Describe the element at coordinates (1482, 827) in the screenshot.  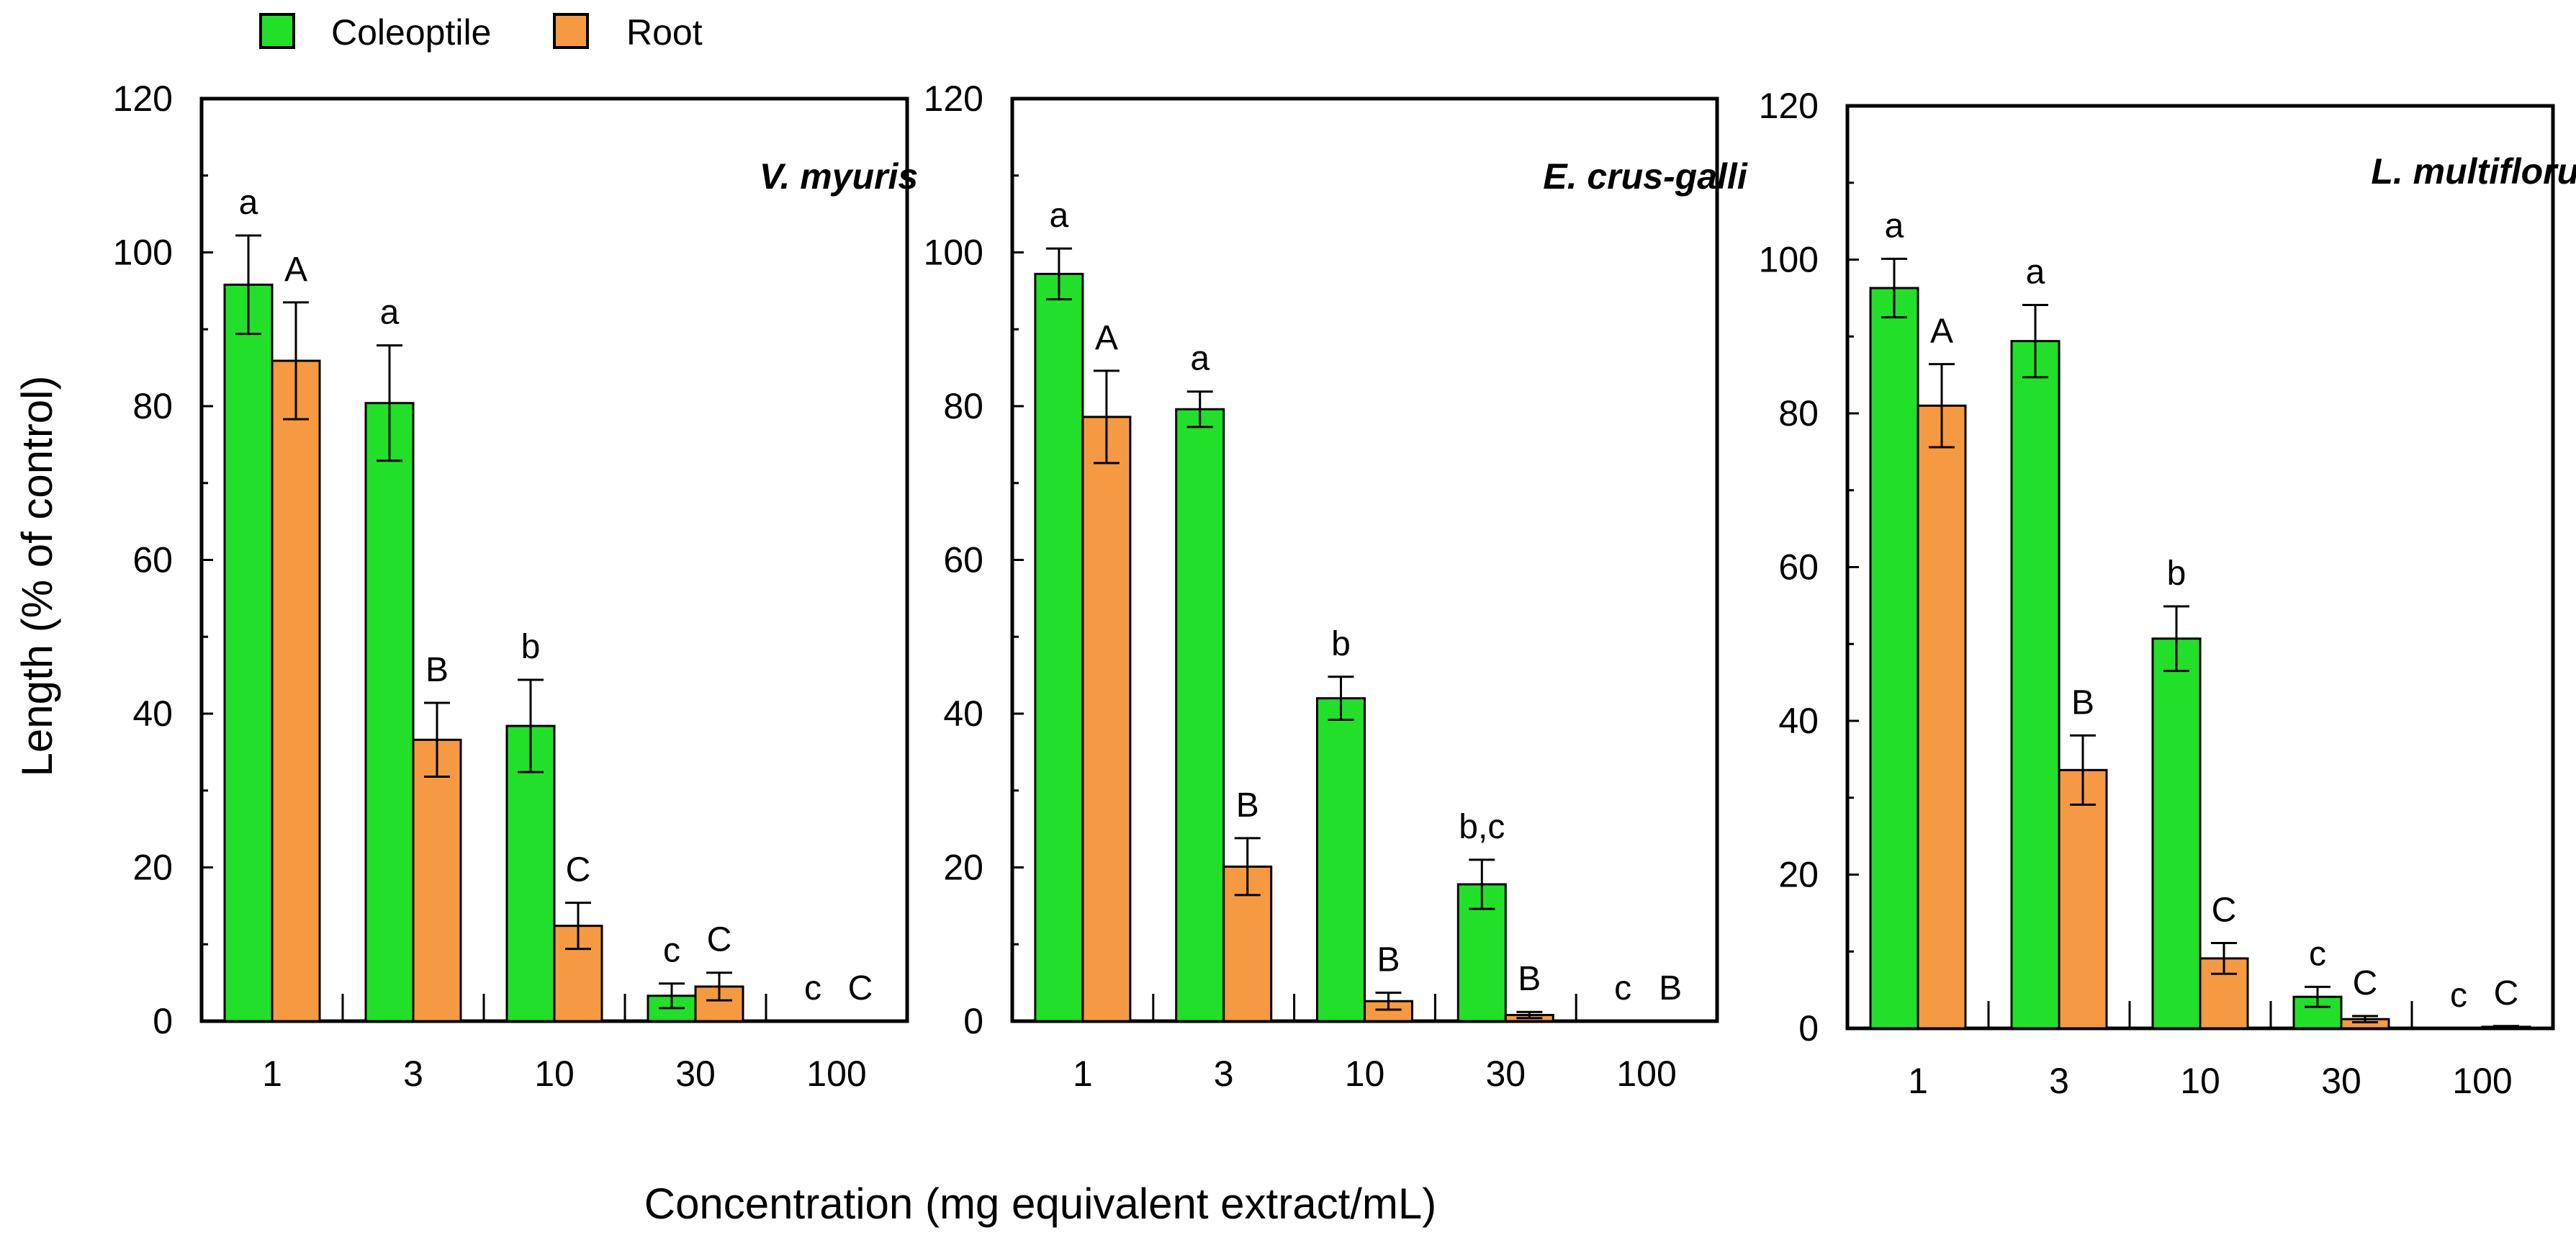
I see `significance-letter: b,c` at that location.